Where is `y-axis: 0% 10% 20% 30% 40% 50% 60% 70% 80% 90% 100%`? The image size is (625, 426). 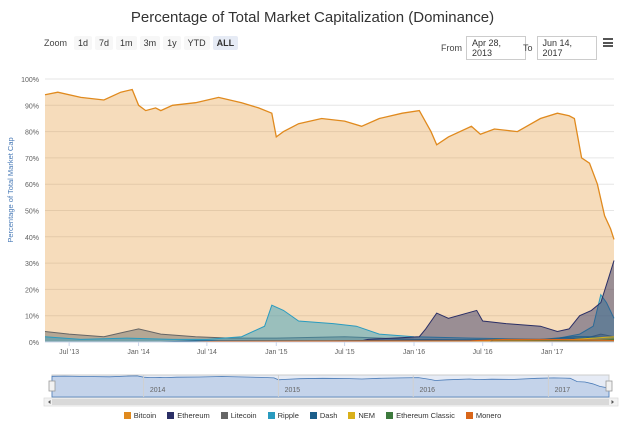
y-axis: 0% 10% 20% 30% 40% 50% 60% 70% 80% 90% 100% is located at coordinates (30, 212).